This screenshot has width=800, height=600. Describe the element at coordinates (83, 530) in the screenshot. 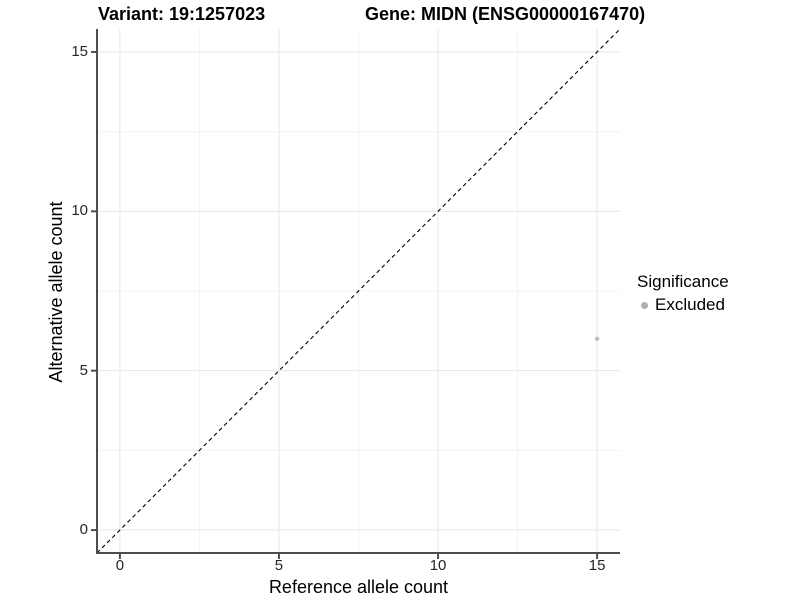

I see `y-tick-label: 0` at that location.